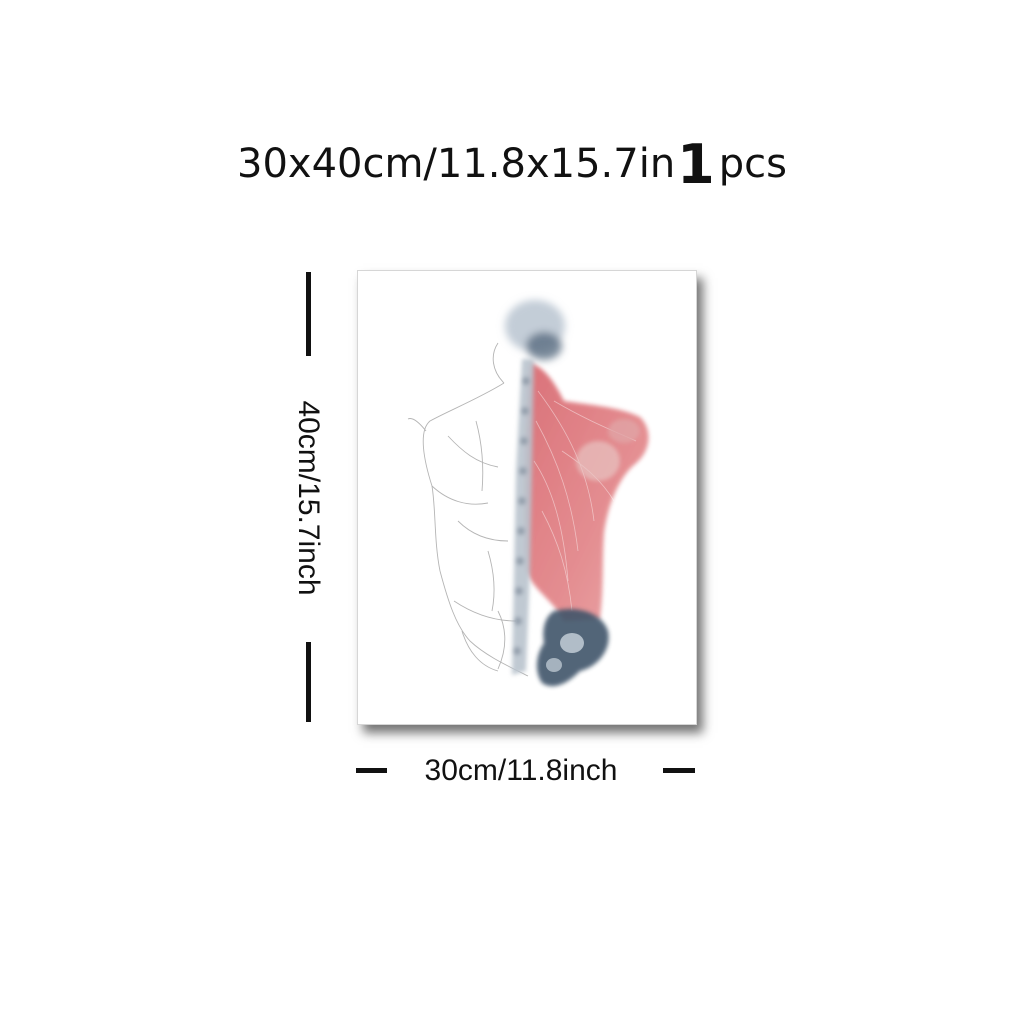  What do you see at coordinates (371, 770) in the screenshot?
I see `width-dimension-line-left` at bounding box center [371, 770].